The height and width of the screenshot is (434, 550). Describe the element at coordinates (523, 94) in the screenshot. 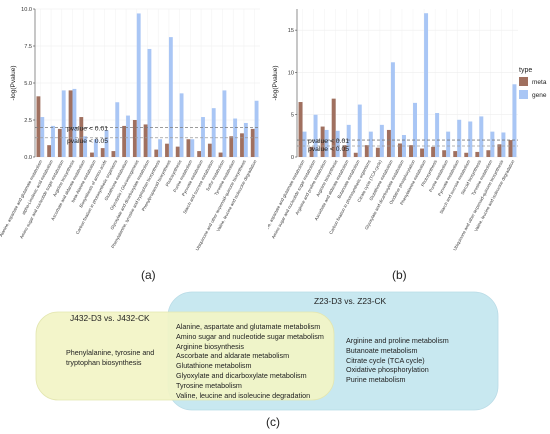

I see `legend-swatch-gene` at that location.